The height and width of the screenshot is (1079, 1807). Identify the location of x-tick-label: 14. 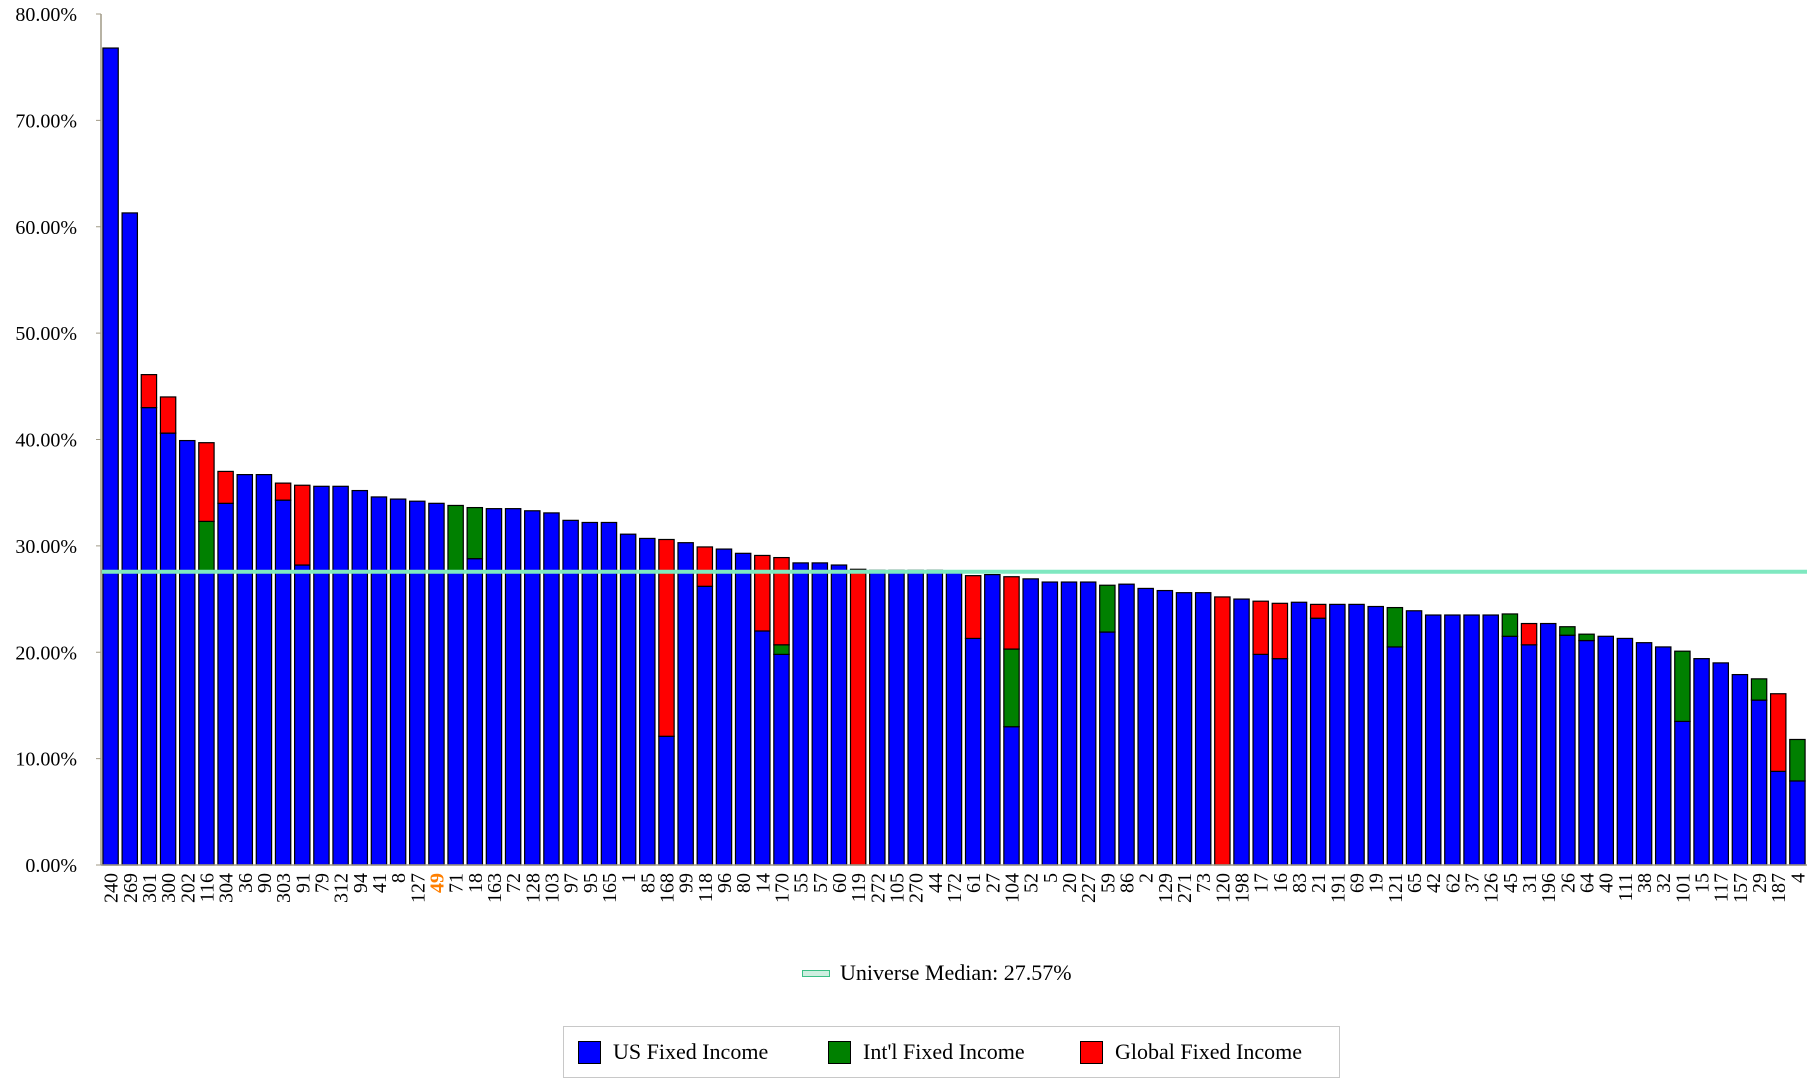
(763, 883).